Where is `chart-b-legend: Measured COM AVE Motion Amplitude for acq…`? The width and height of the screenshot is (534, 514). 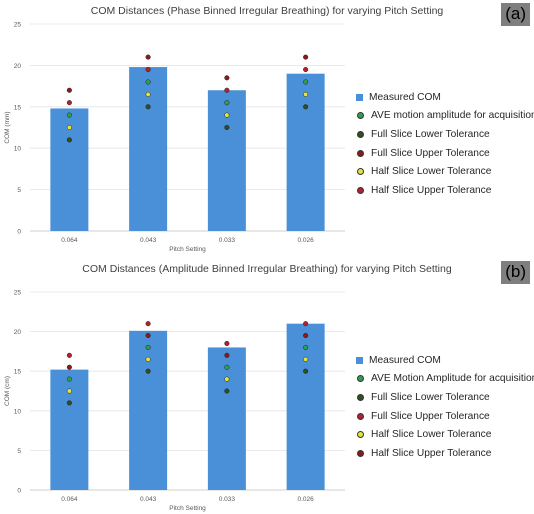 chart-b-legend: Measured COM AVE Motion Amplitude for acq… is located at coordinates (445, 407).